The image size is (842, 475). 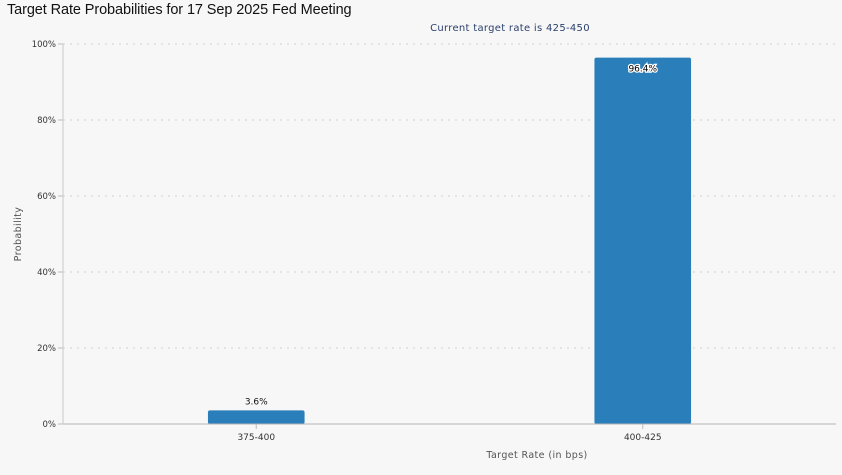 I want to click on y-tick-label: 20%, so click(x=46, y=349).